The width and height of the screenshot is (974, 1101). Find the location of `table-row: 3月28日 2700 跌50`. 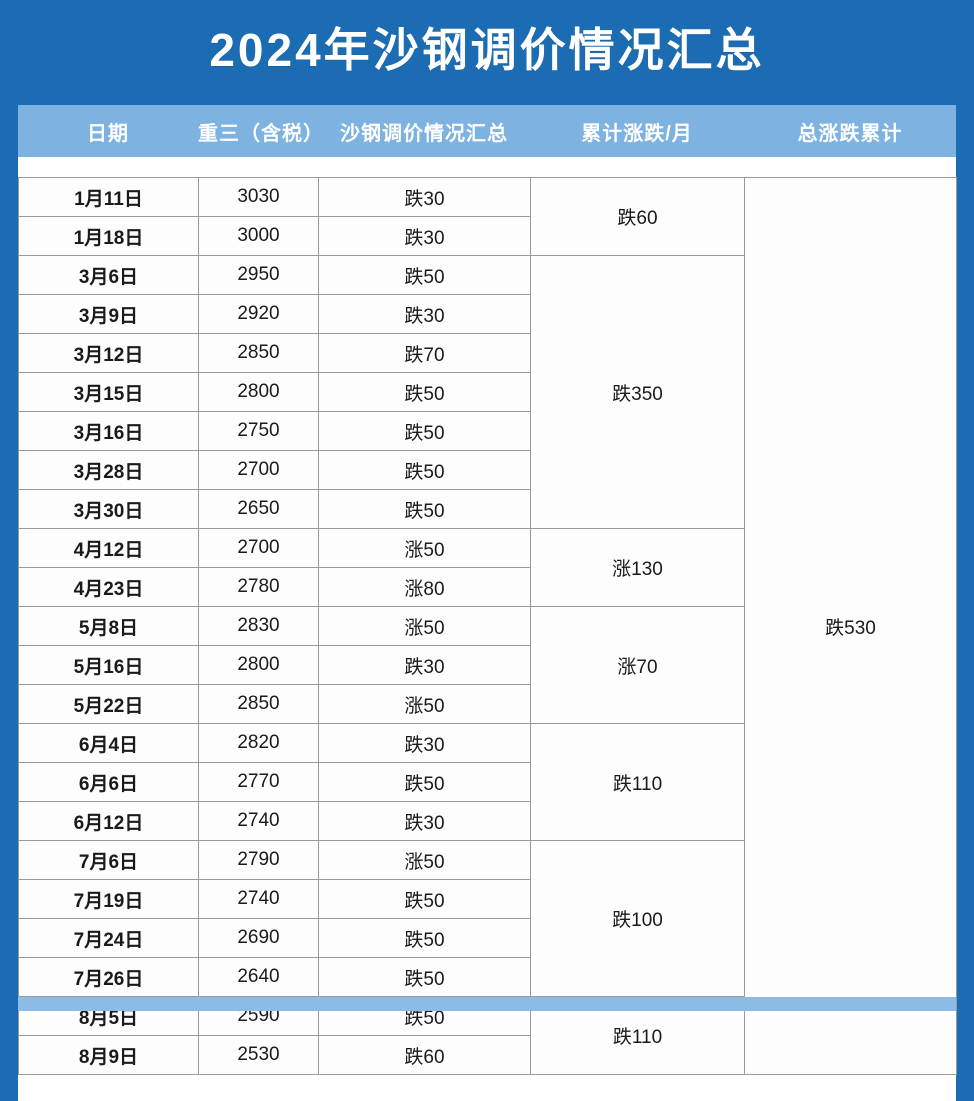

table-row: 3月28日 2700 跌50 is located at coordinates (487, 470).